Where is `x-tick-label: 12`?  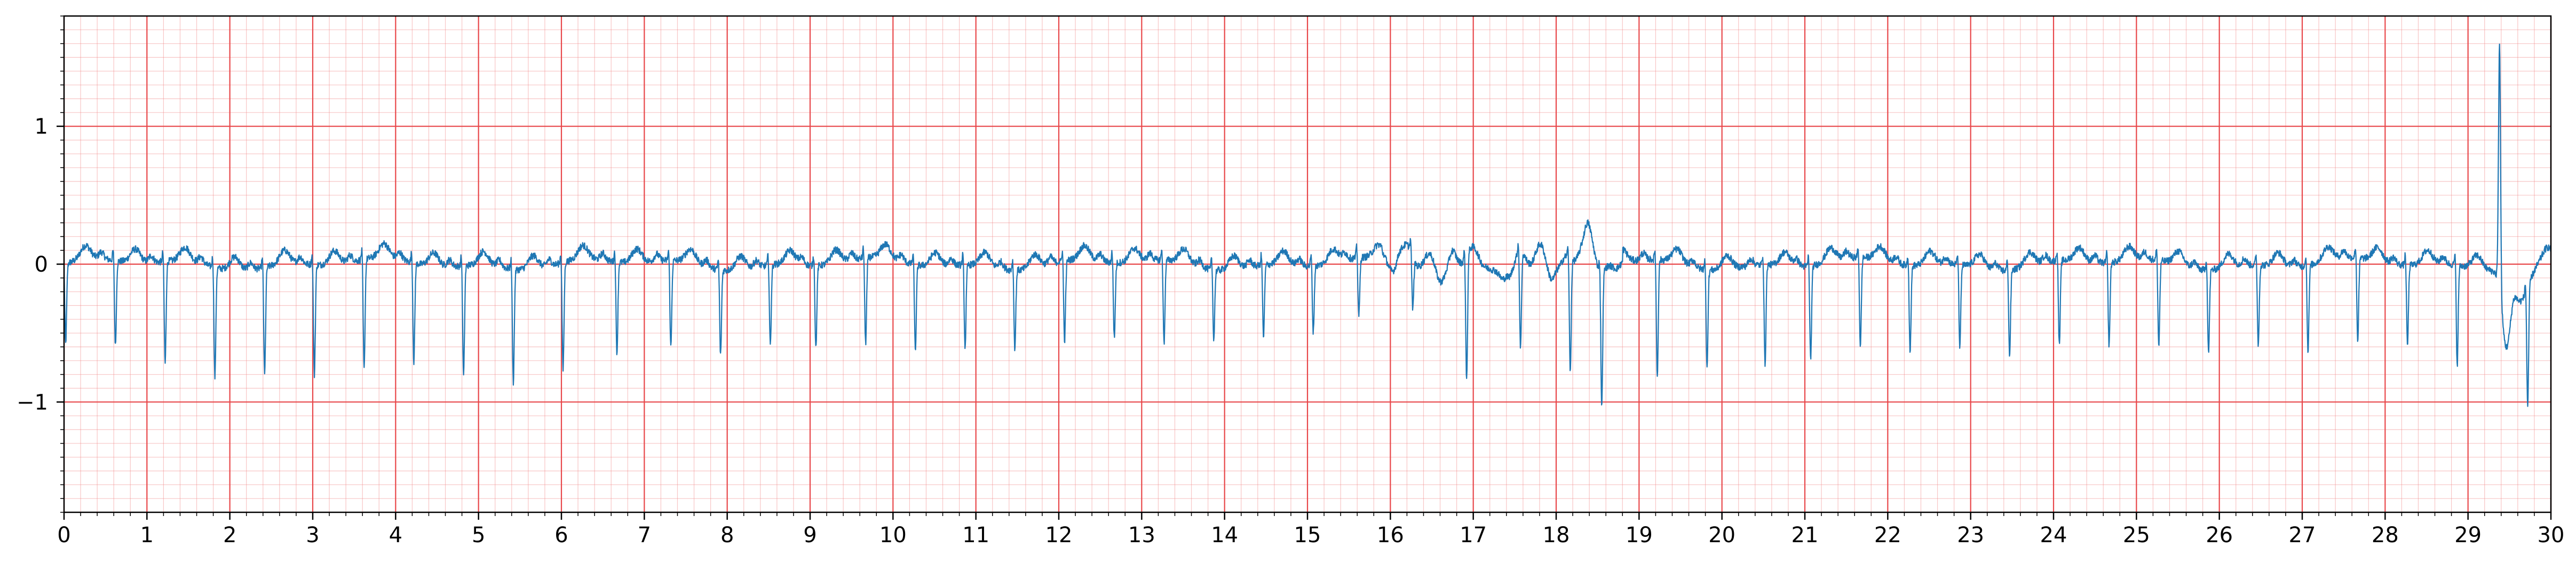 x-tick-label: 12 is located at coordinates (1059, 535).